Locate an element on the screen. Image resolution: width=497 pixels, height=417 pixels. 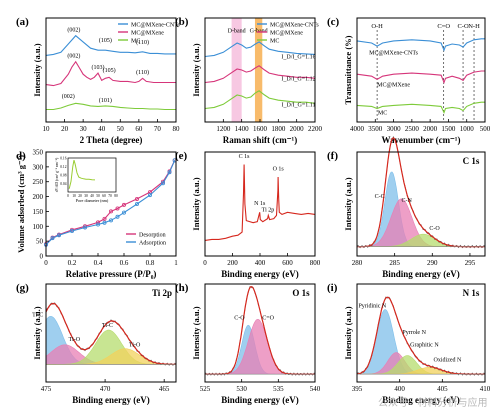
inset-x-tick-label: 0 is located at coordinates (68, 196).